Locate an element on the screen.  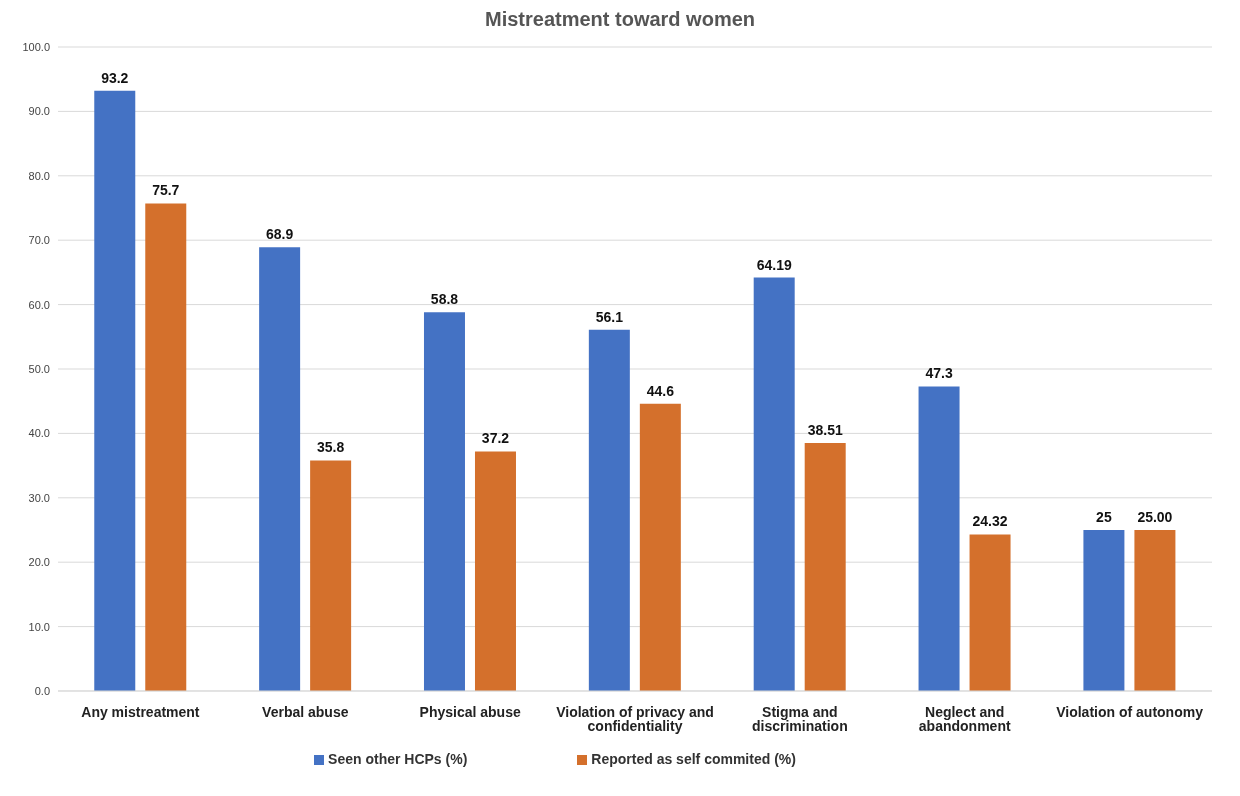
data-label: 64.19 is located at coordinates (774, 264).